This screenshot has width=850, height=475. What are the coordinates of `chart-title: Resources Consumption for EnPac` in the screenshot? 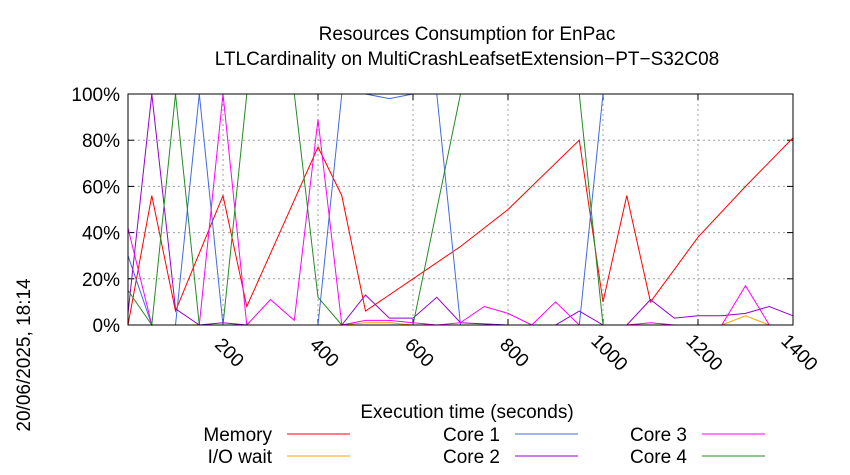 It's located at (467, 34).